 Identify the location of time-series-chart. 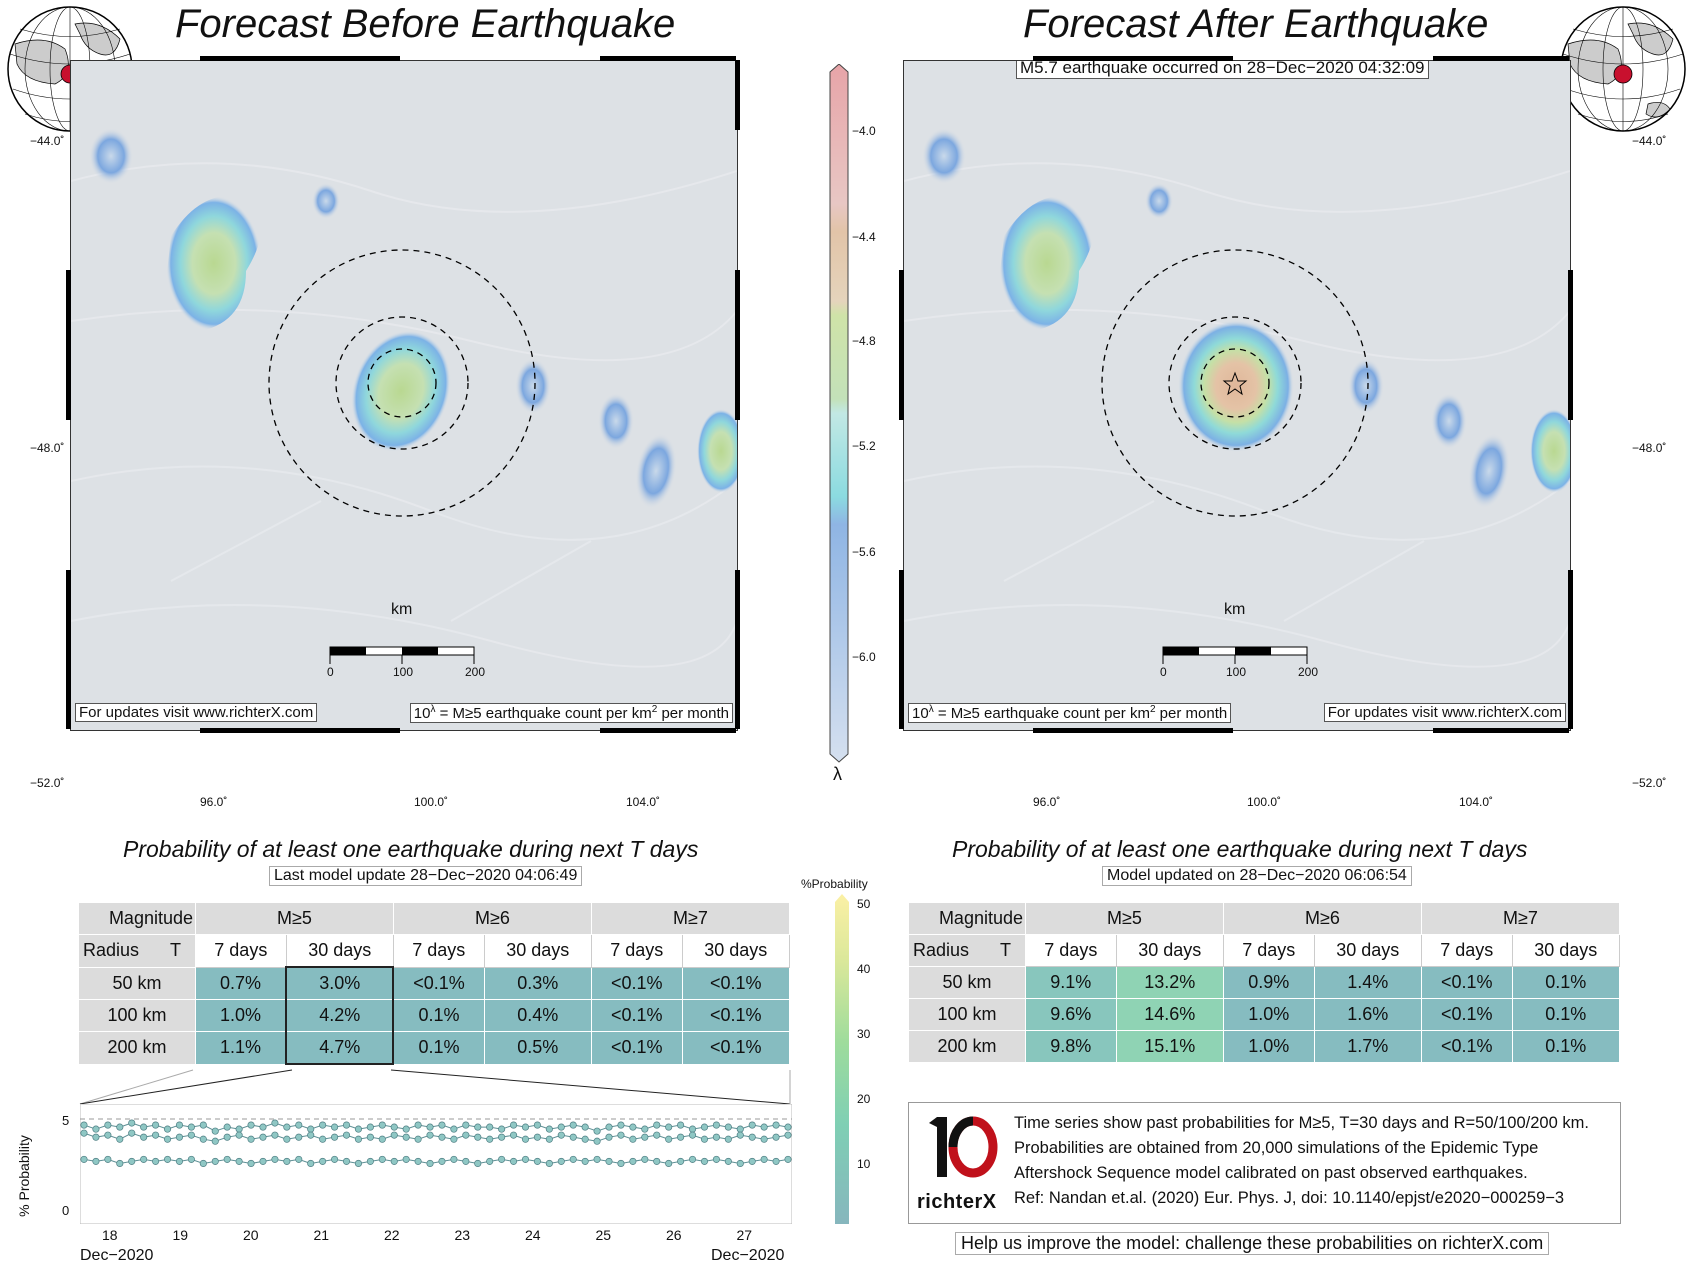
(436, 1164).